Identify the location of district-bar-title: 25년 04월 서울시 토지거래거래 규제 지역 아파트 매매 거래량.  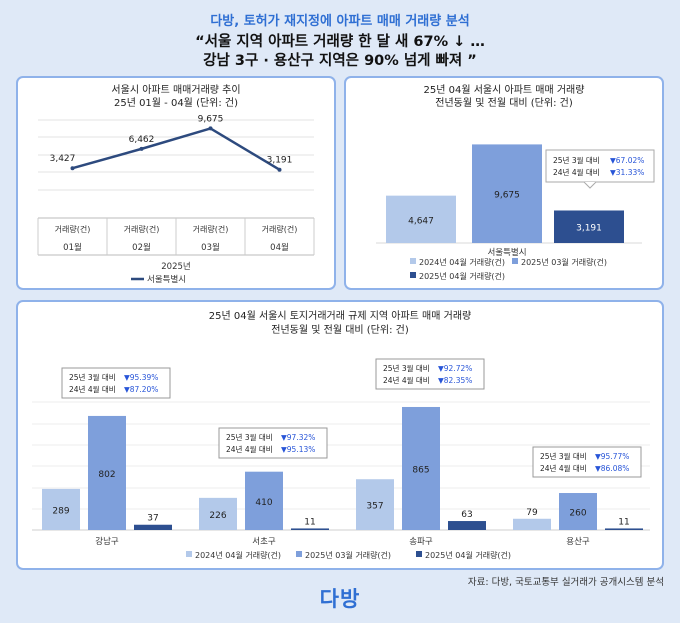
(340, 316).